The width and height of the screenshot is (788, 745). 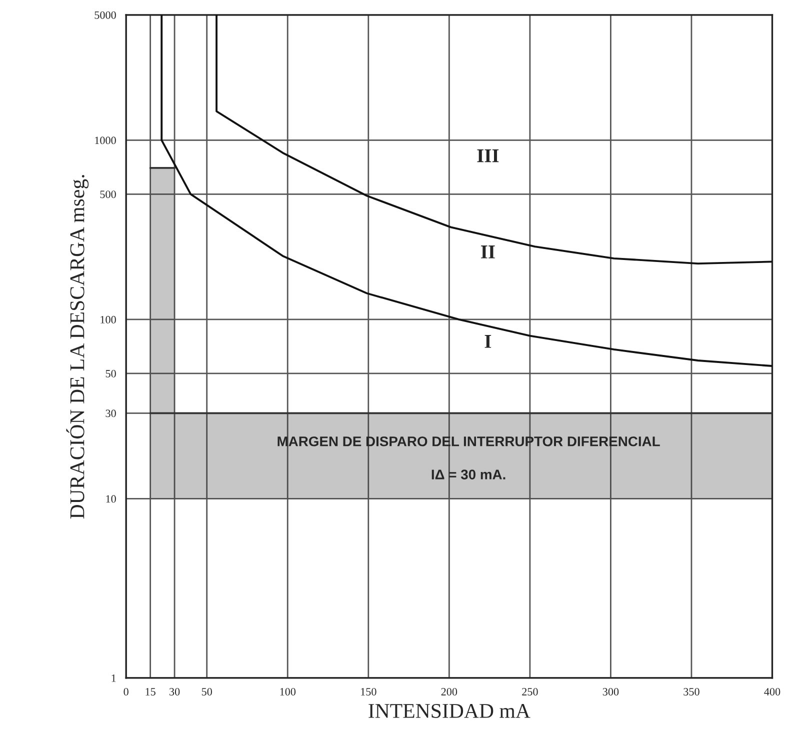 I want to click on x-tick-label: 150, so click(x=368, y=692).